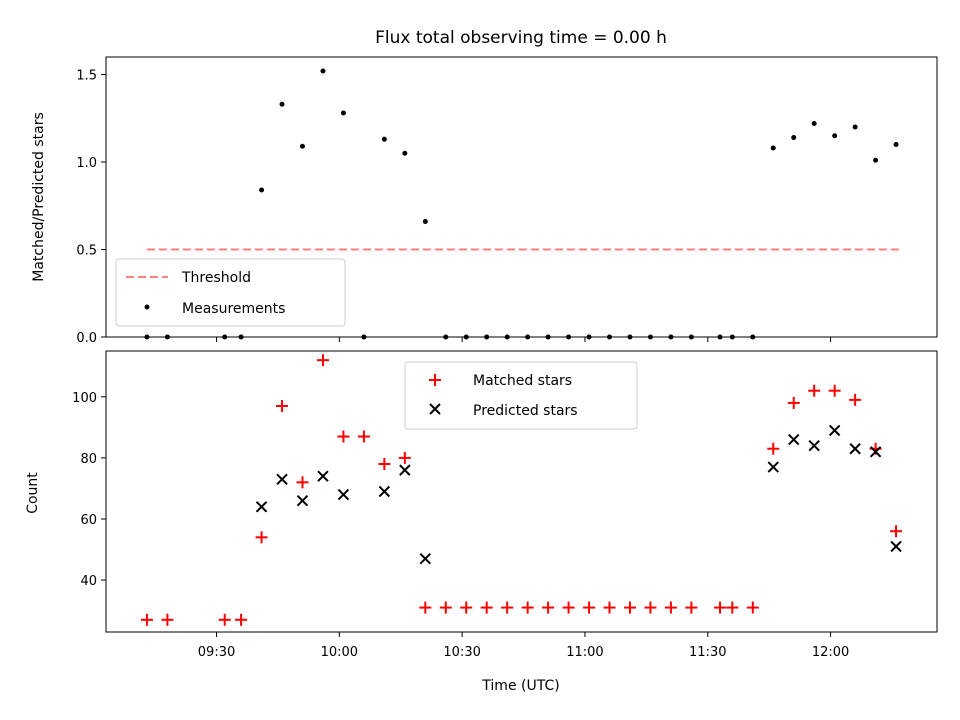 This screenshot has width=960, height=720. What do you see at coordinates (216, 652) in the screenshot?
I see `x-tick-label: 09:30` at bounding box center [216, 652].